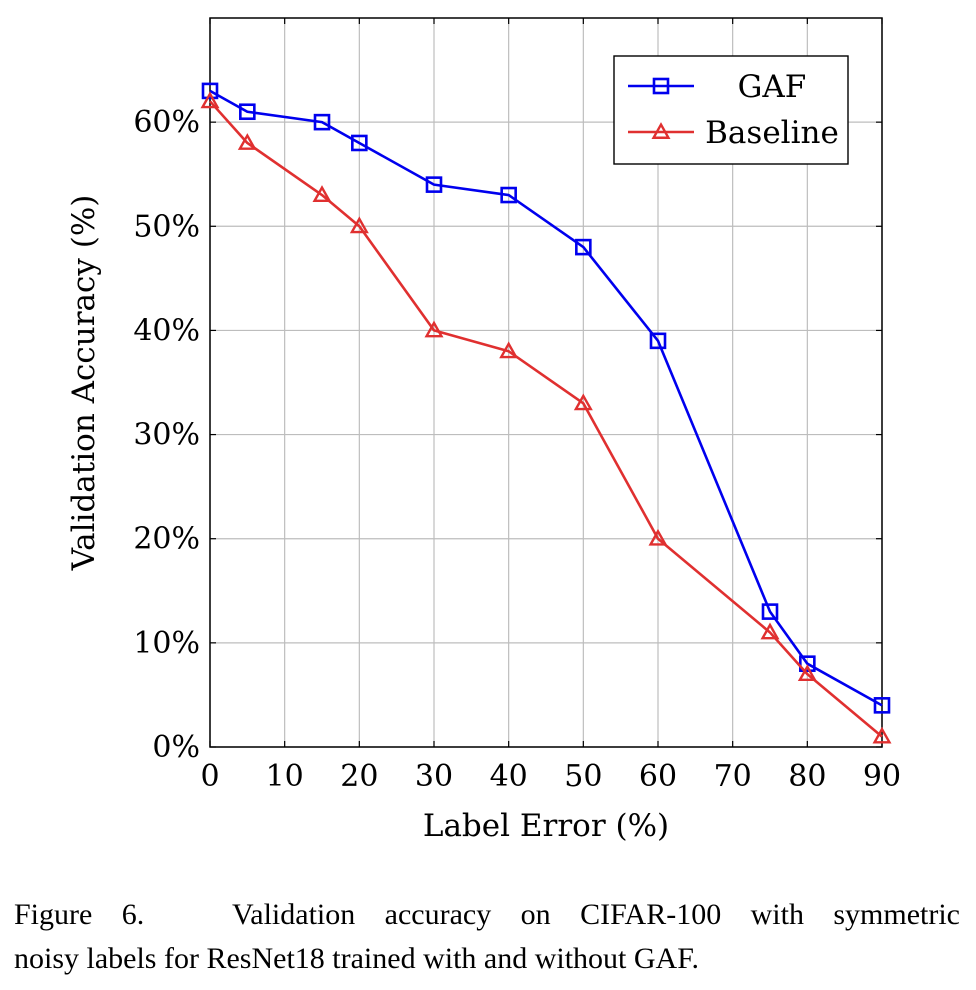 The image size is (976, 990). Describe the element at coordinates (166, 539) in the screenshot. I see `y-tick-label: 20%` at that location.